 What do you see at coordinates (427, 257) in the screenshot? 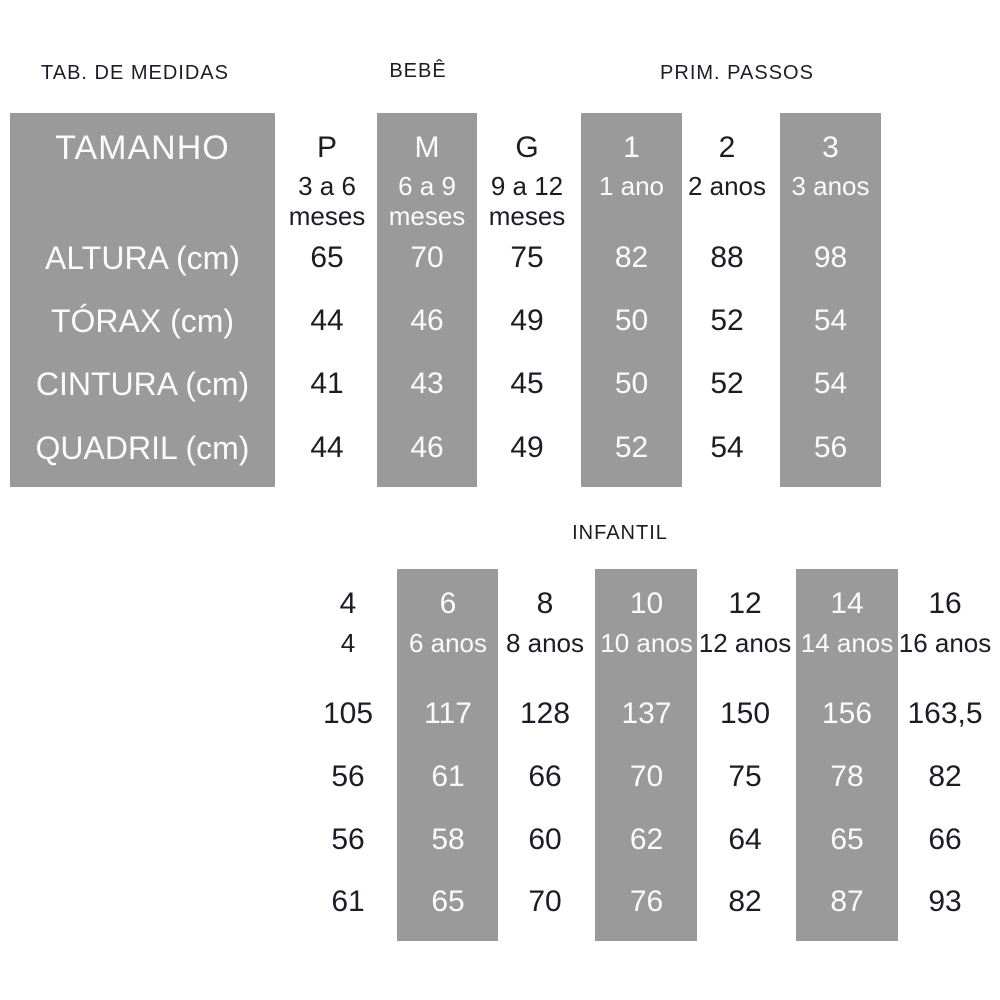
I see `value-cell-altura: 70` at bounding box center [427, 257].